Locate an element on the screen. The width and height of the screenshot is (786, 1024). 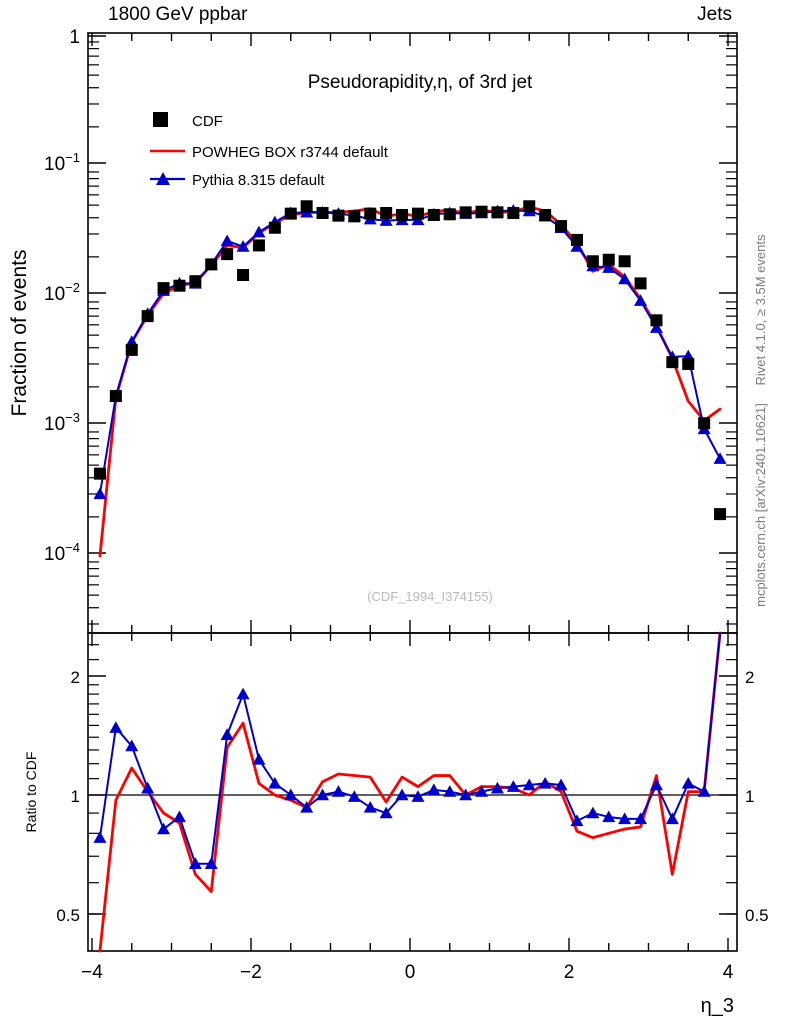
legend-label-0: CDF is located at coordinates (207, 121).